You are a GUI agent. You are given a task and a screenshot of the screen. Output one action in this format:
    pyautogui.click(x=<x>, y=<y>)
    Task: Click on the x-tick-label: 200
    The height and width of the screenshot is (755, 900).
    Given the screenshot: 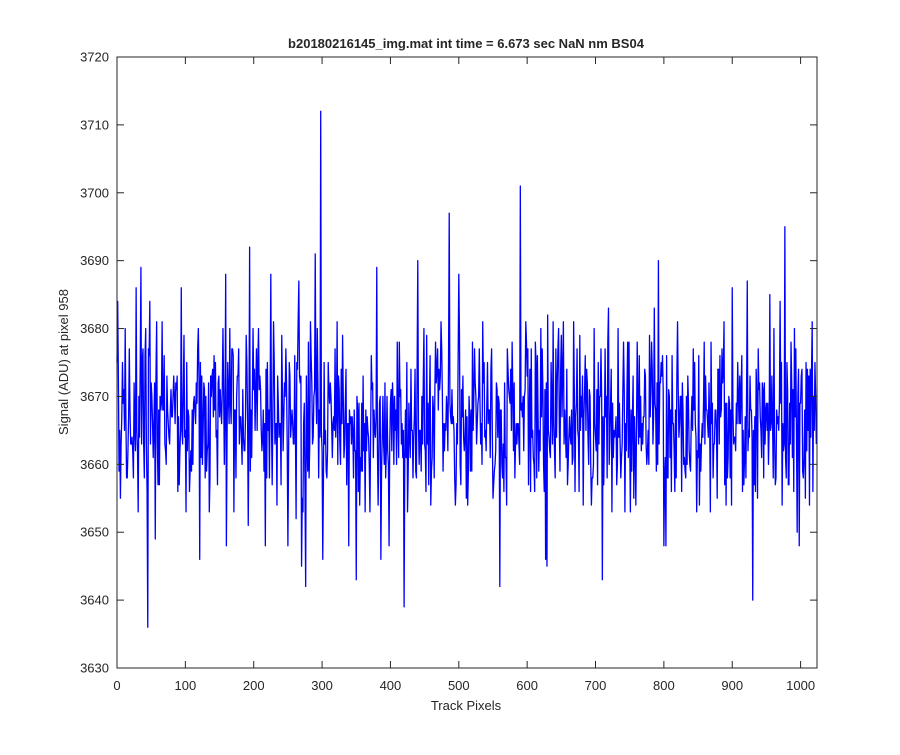 What is the action you would take?
    pyautogui.click(x=254, y=685)
    